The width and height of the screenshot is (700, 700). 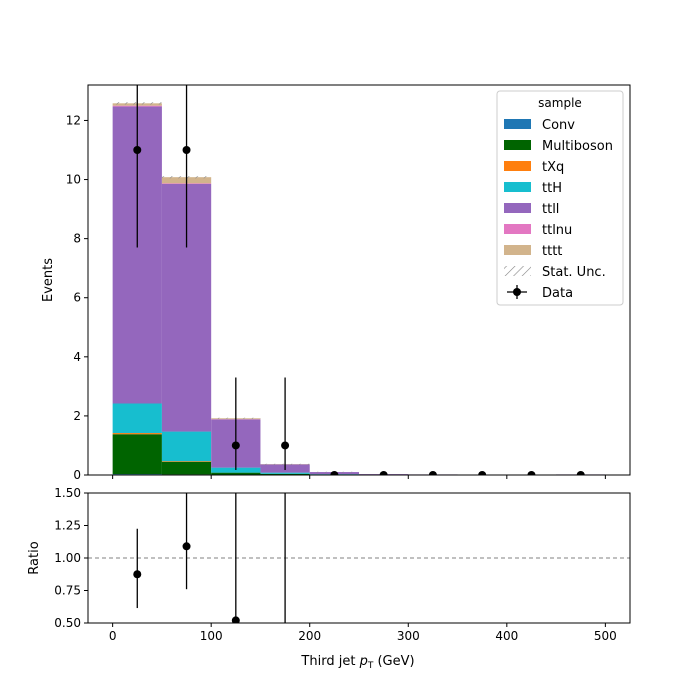 I want to click on y-tick-label: 1.25, so click(x=67, y=526).